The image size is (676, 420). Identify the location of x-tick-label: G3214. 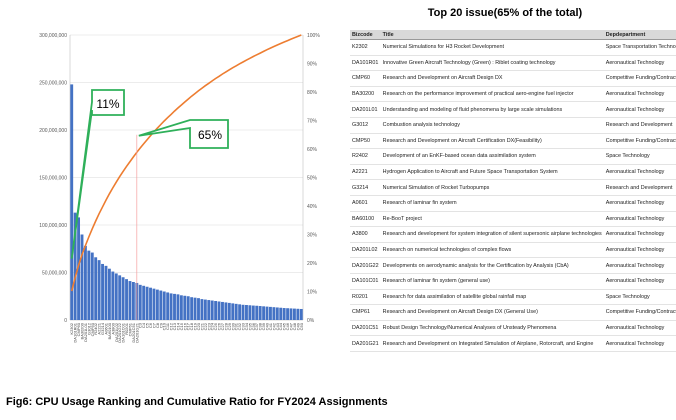
(102, 328).